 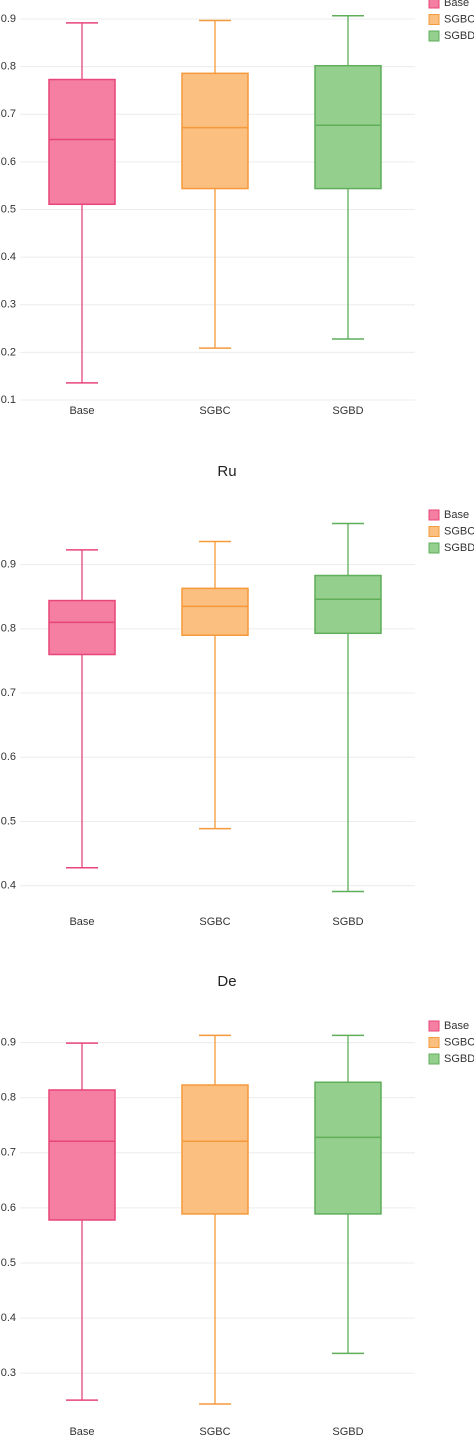 What do you see at coordinates (8, 352) in the screenshot?
I see `y-tick-label: 0.2` at bounding box center [8, 352].